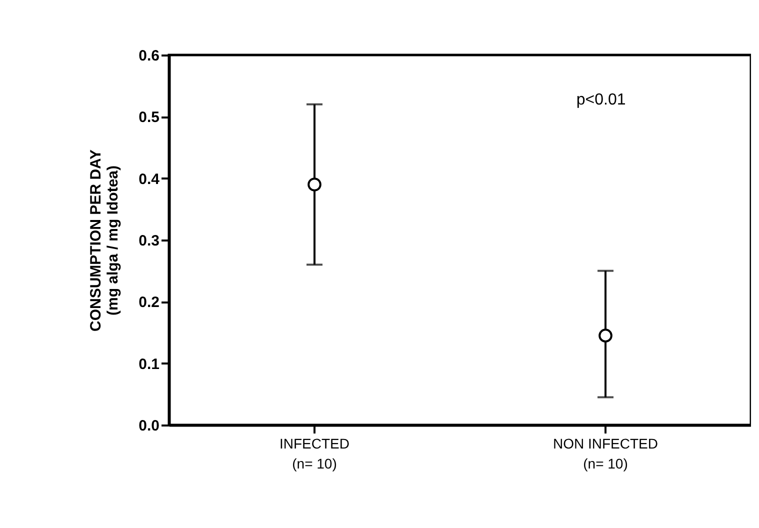 The image size is (759, 528). What do you see at coordinates (149, 303) in the screenshot?
I see `y-tick-label: 0.2` at bounding box center [149, 303].